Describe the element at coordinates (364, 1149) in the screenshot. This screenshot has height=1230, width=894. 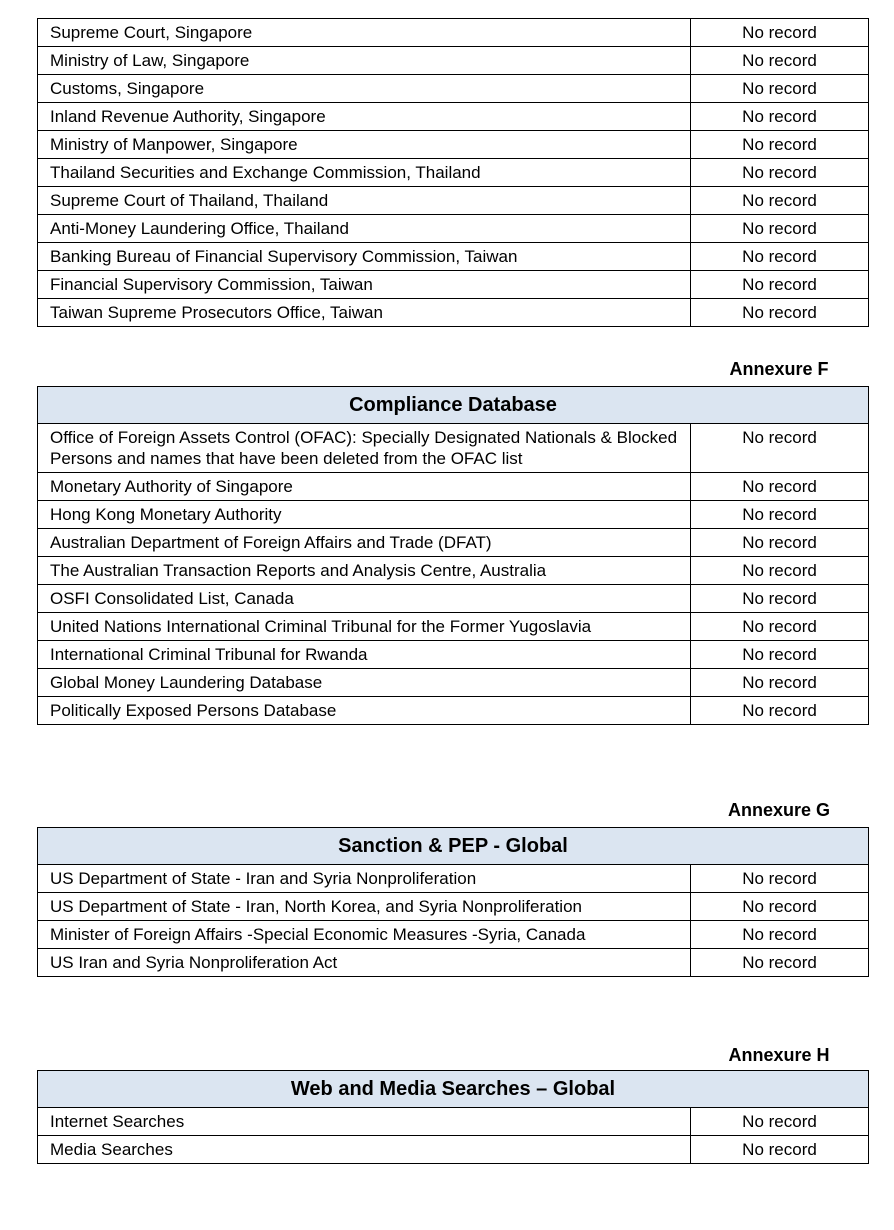
I see `source-cell: Media Searches` at that location.